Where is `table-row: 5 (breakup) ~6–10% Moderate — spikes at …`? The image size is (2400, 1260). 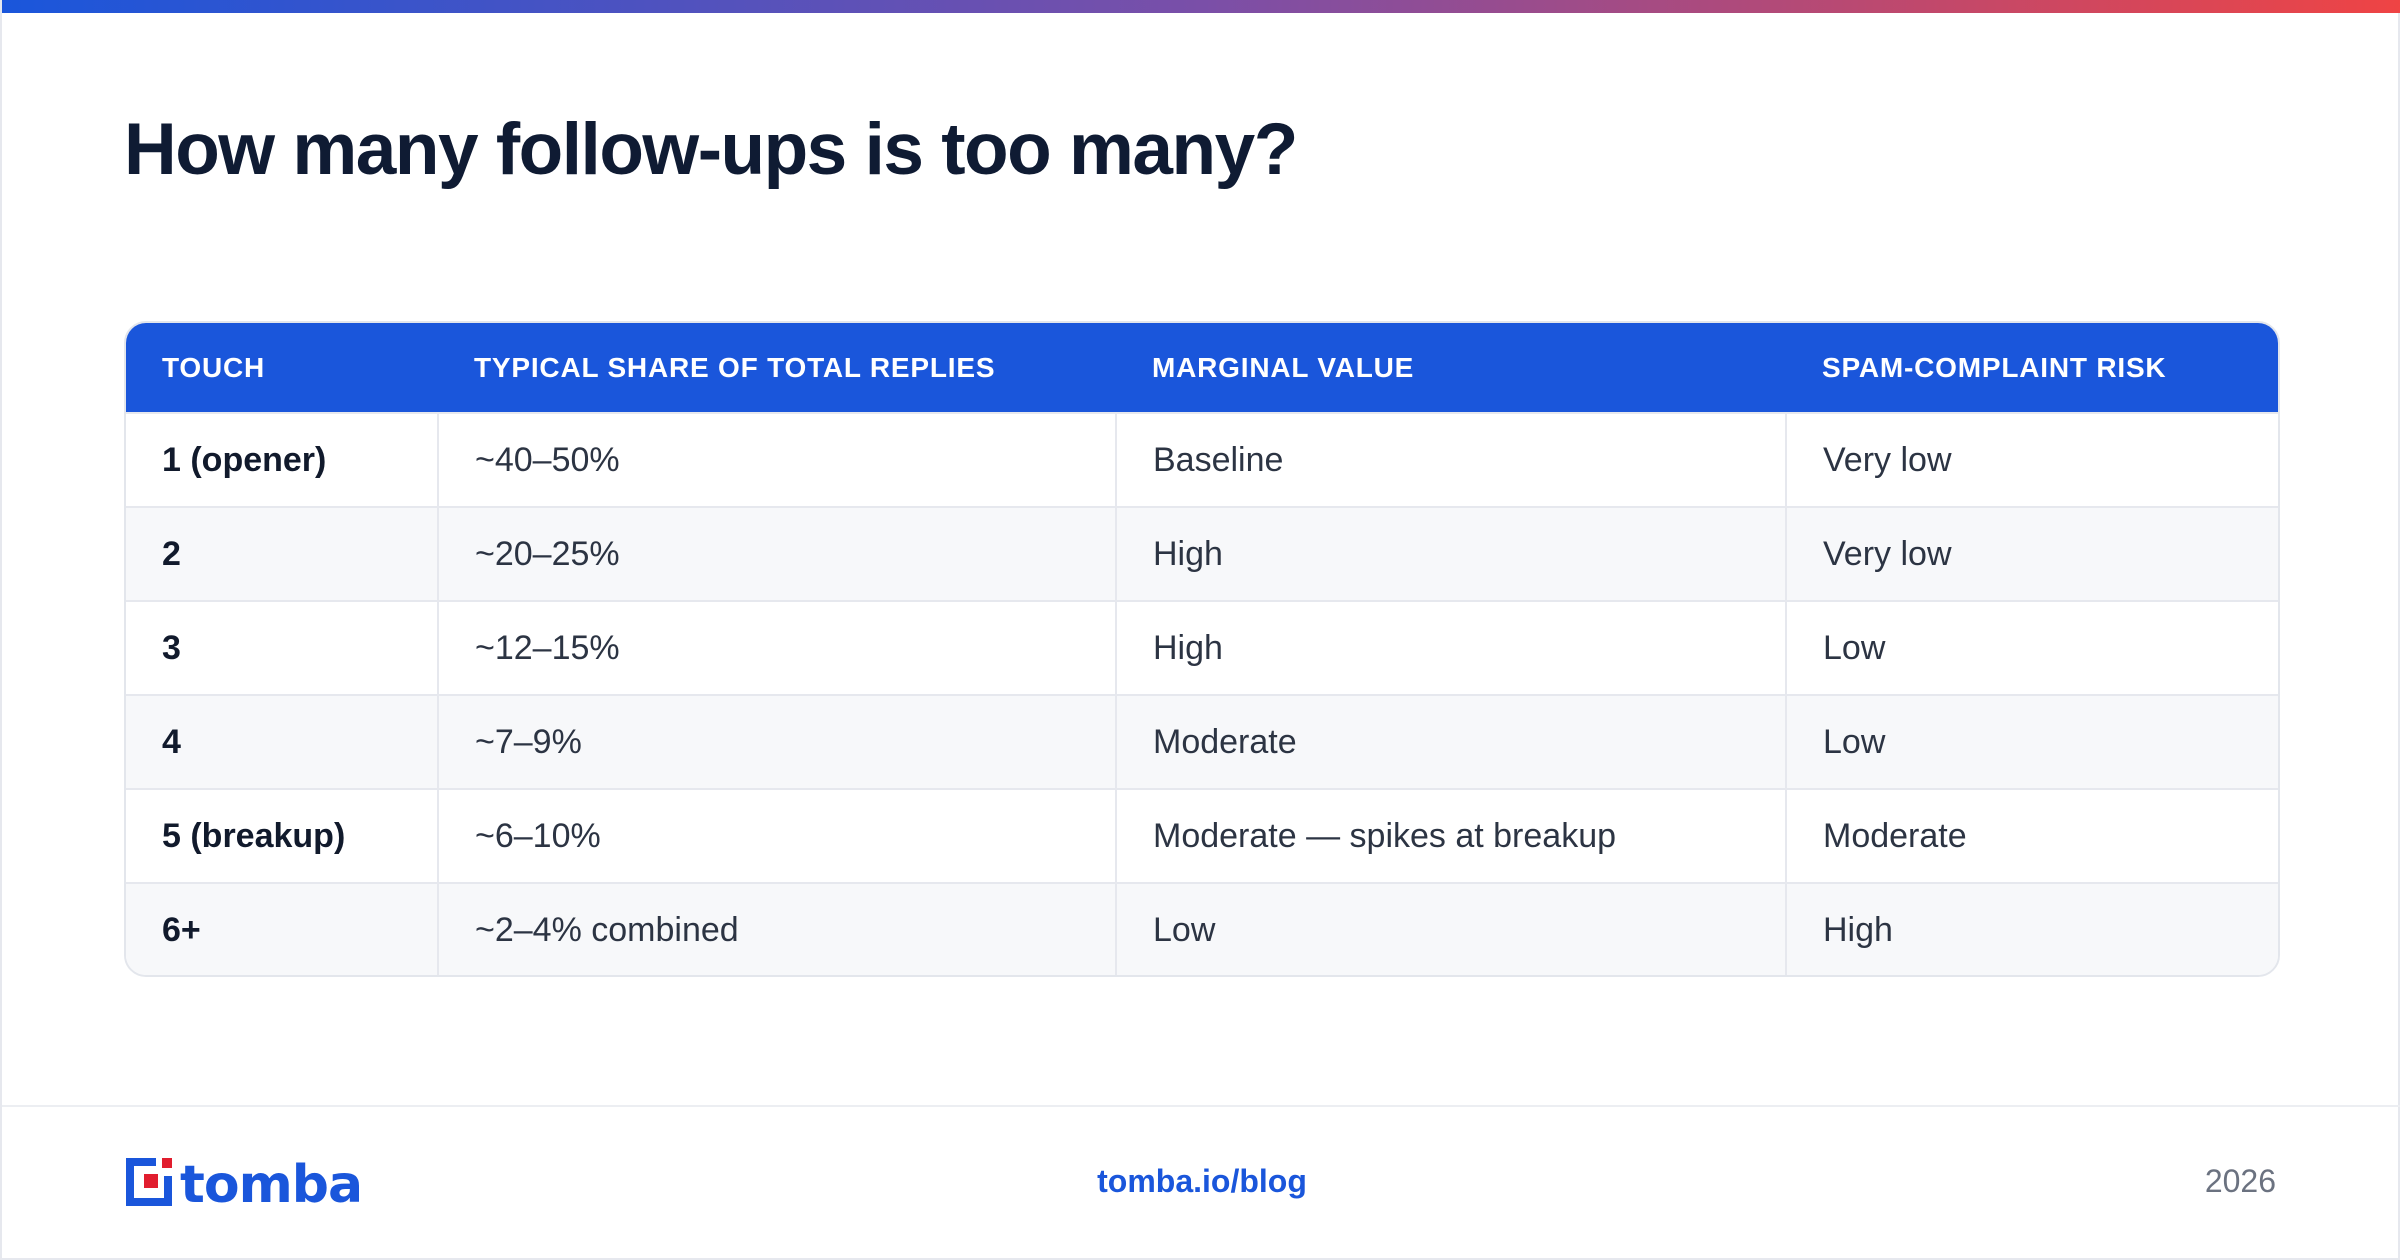 table-row: 5 (breakup) ~6–10% Moderate — spikes at … is located at coordinates (1202, 835).